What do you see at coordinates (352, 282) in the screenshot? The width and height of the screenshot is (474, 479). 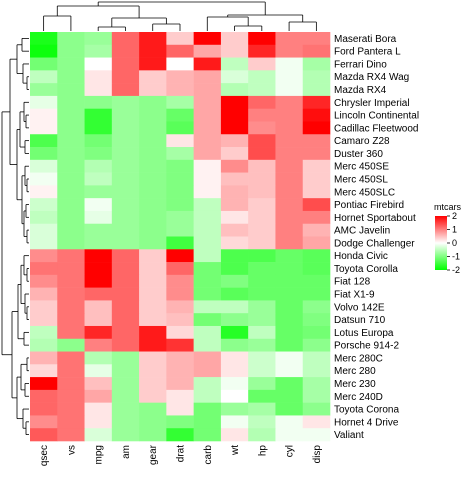 I see `row-label: Fiat 128` at bounding box center [352, 282].